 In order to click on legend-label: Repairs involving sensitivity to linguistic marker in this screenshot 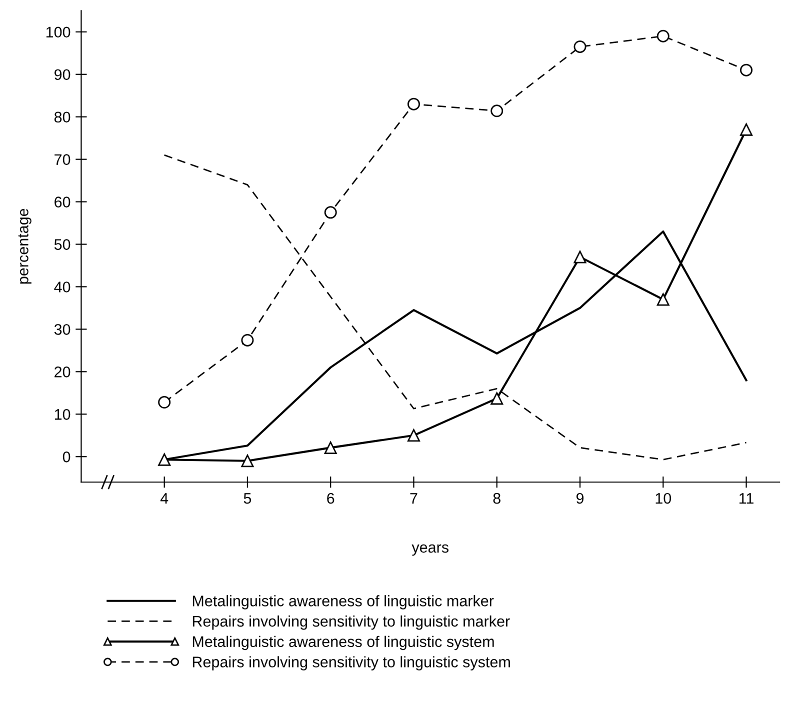, I will do `click(351, 622)`.